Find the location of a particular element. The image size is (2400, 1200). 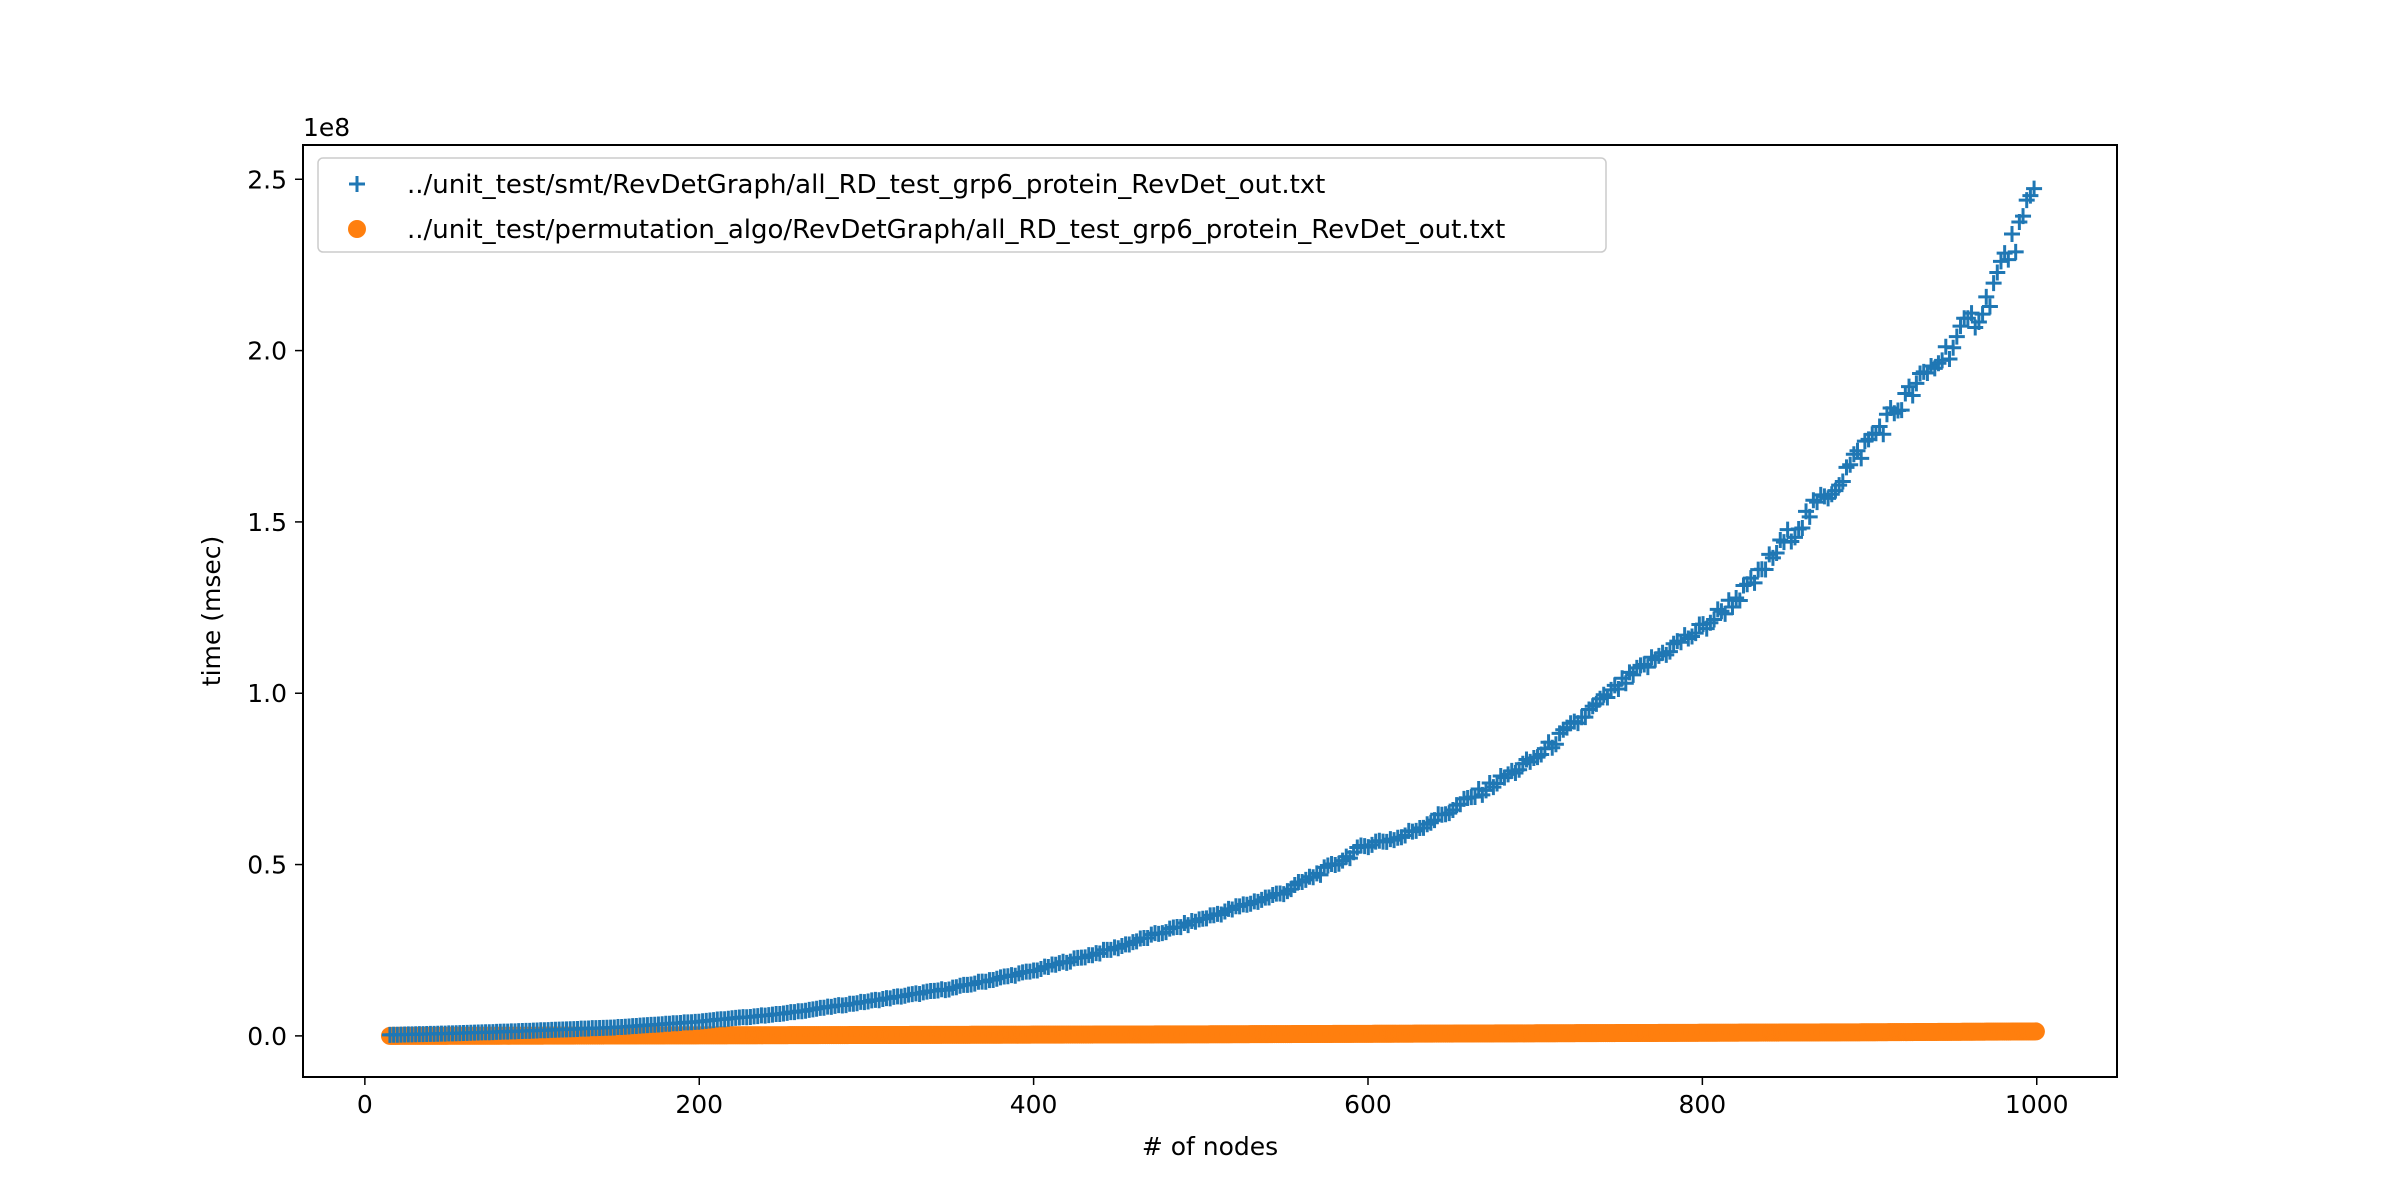

y-offset-label: 1e8 is located at coordinates (326, 127).